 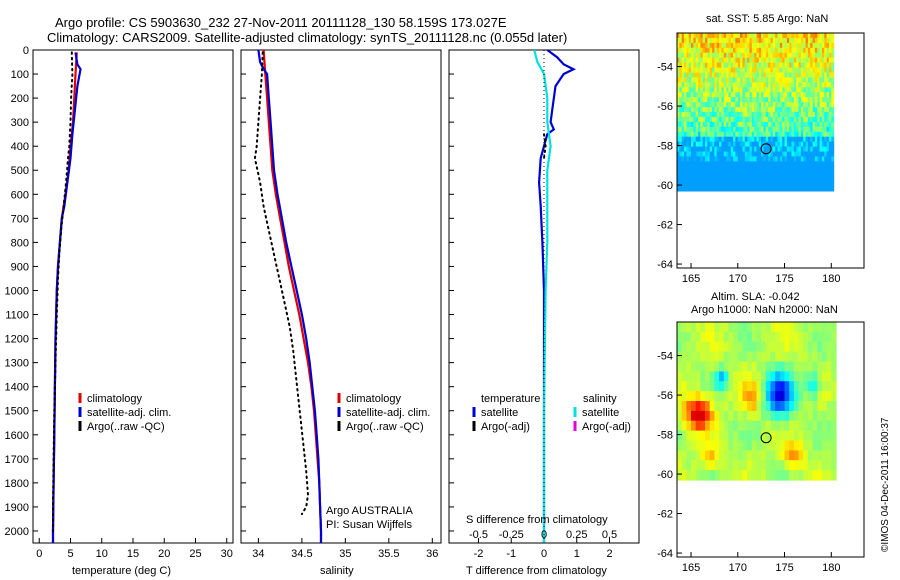 I want to click on difference-legend-label: satellite, so click(x=600, y=413).